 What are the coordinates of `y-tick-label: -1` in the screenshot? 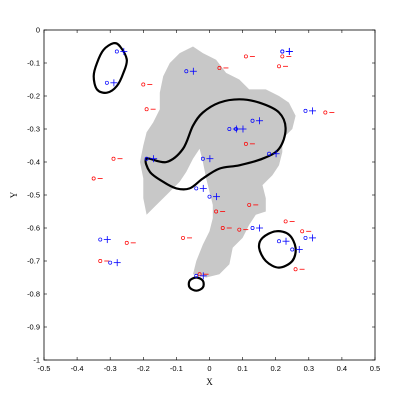 It's located at (36, 360).